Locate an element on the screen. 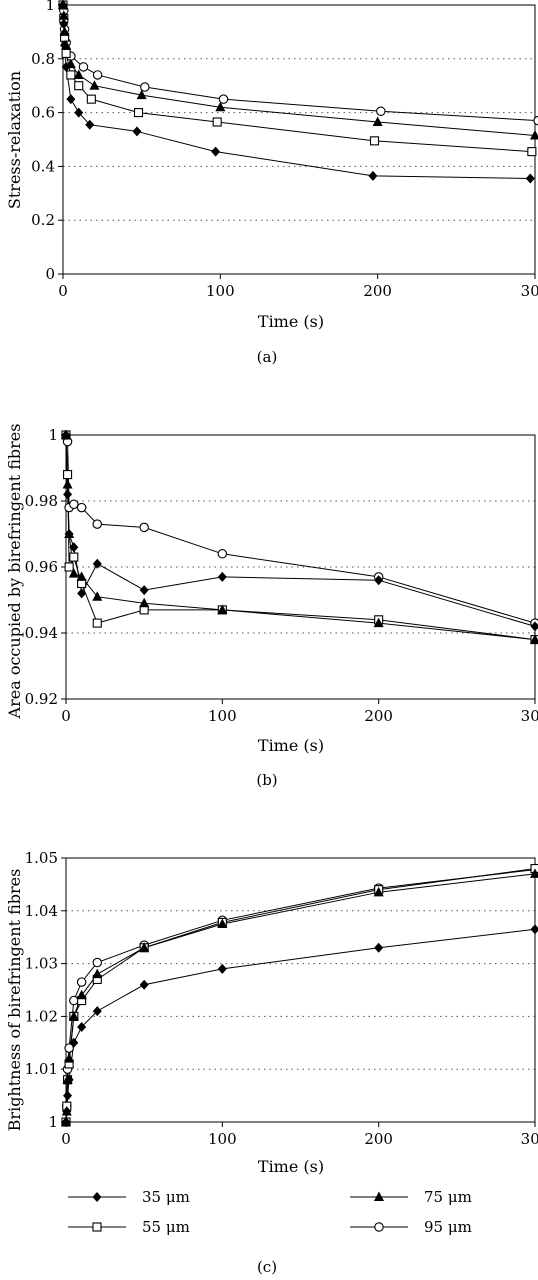 This screenshot has height=1280, width=538. panel-c-ylabel: Brightness of birefringent fibres is located at coordinates (14, 1000).